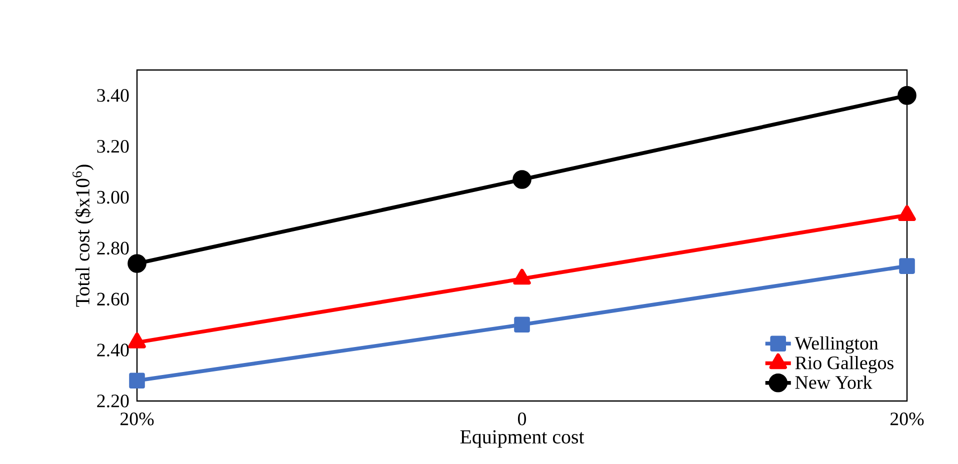 The width and height of the screenshot is (958, 464). Describe the element at coordinates (113, 299) in the screenshot. I see `y-tick-label: 2.60` at that location.